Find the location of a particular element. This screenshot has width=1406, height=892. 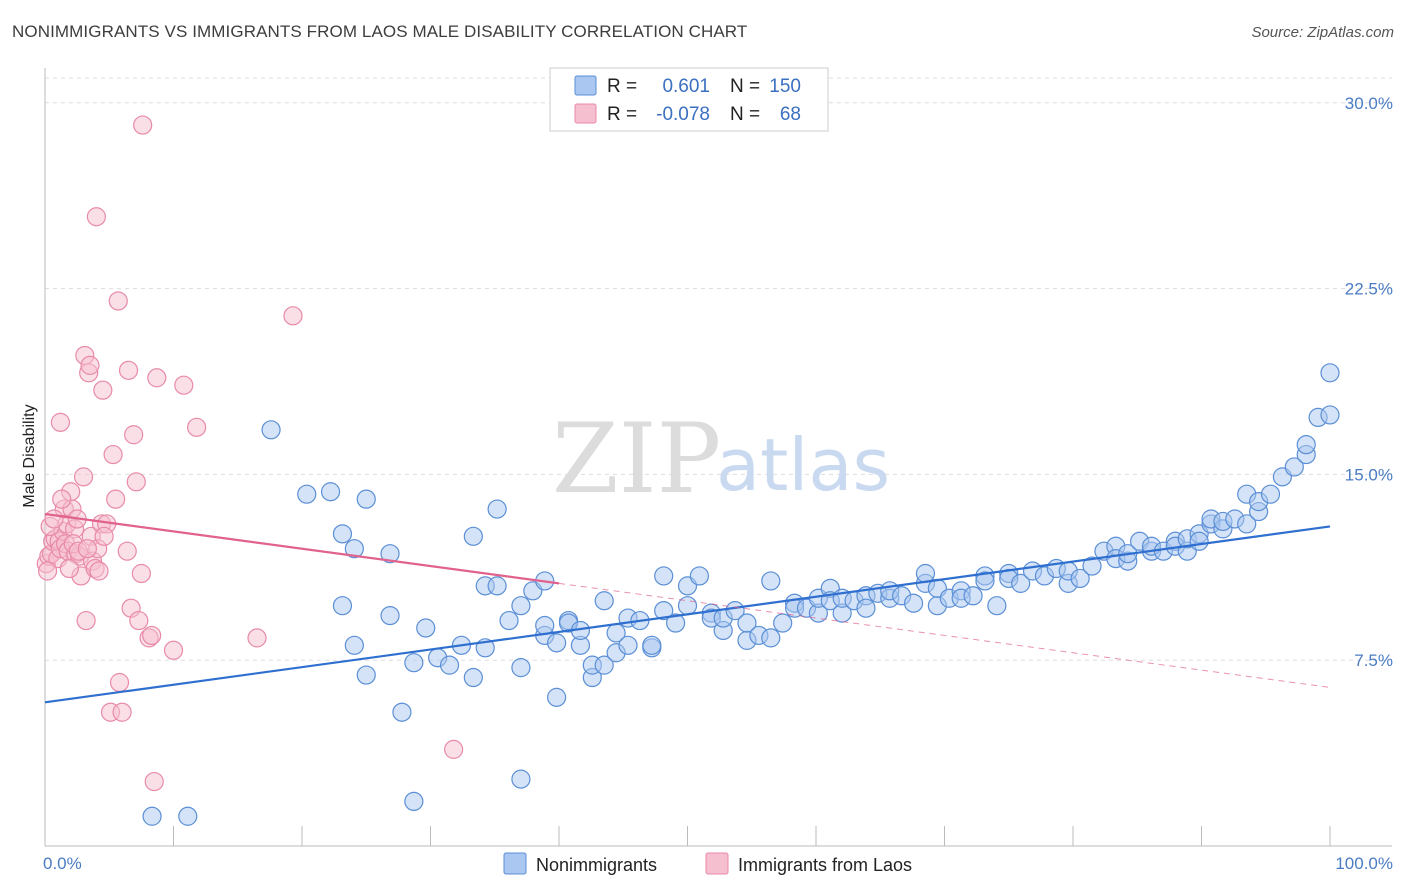

source-label: Source: ZipAtlas.com is located at coordinates (1322, 32).